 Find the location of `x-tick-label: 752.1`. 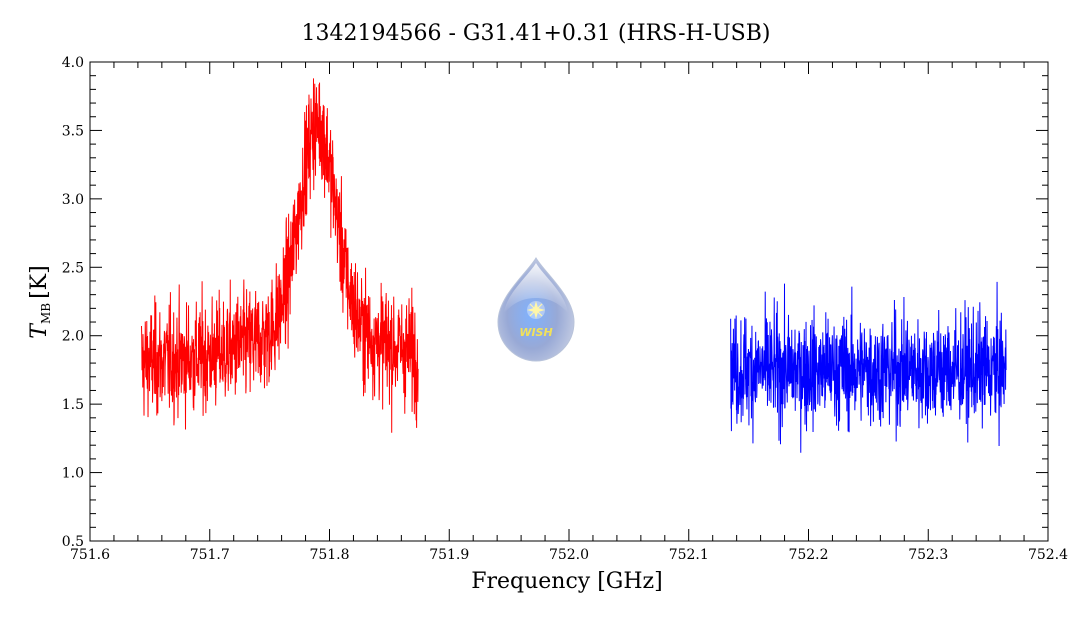

x-tick-label: 752.1 is located at coordinates (689, 555).